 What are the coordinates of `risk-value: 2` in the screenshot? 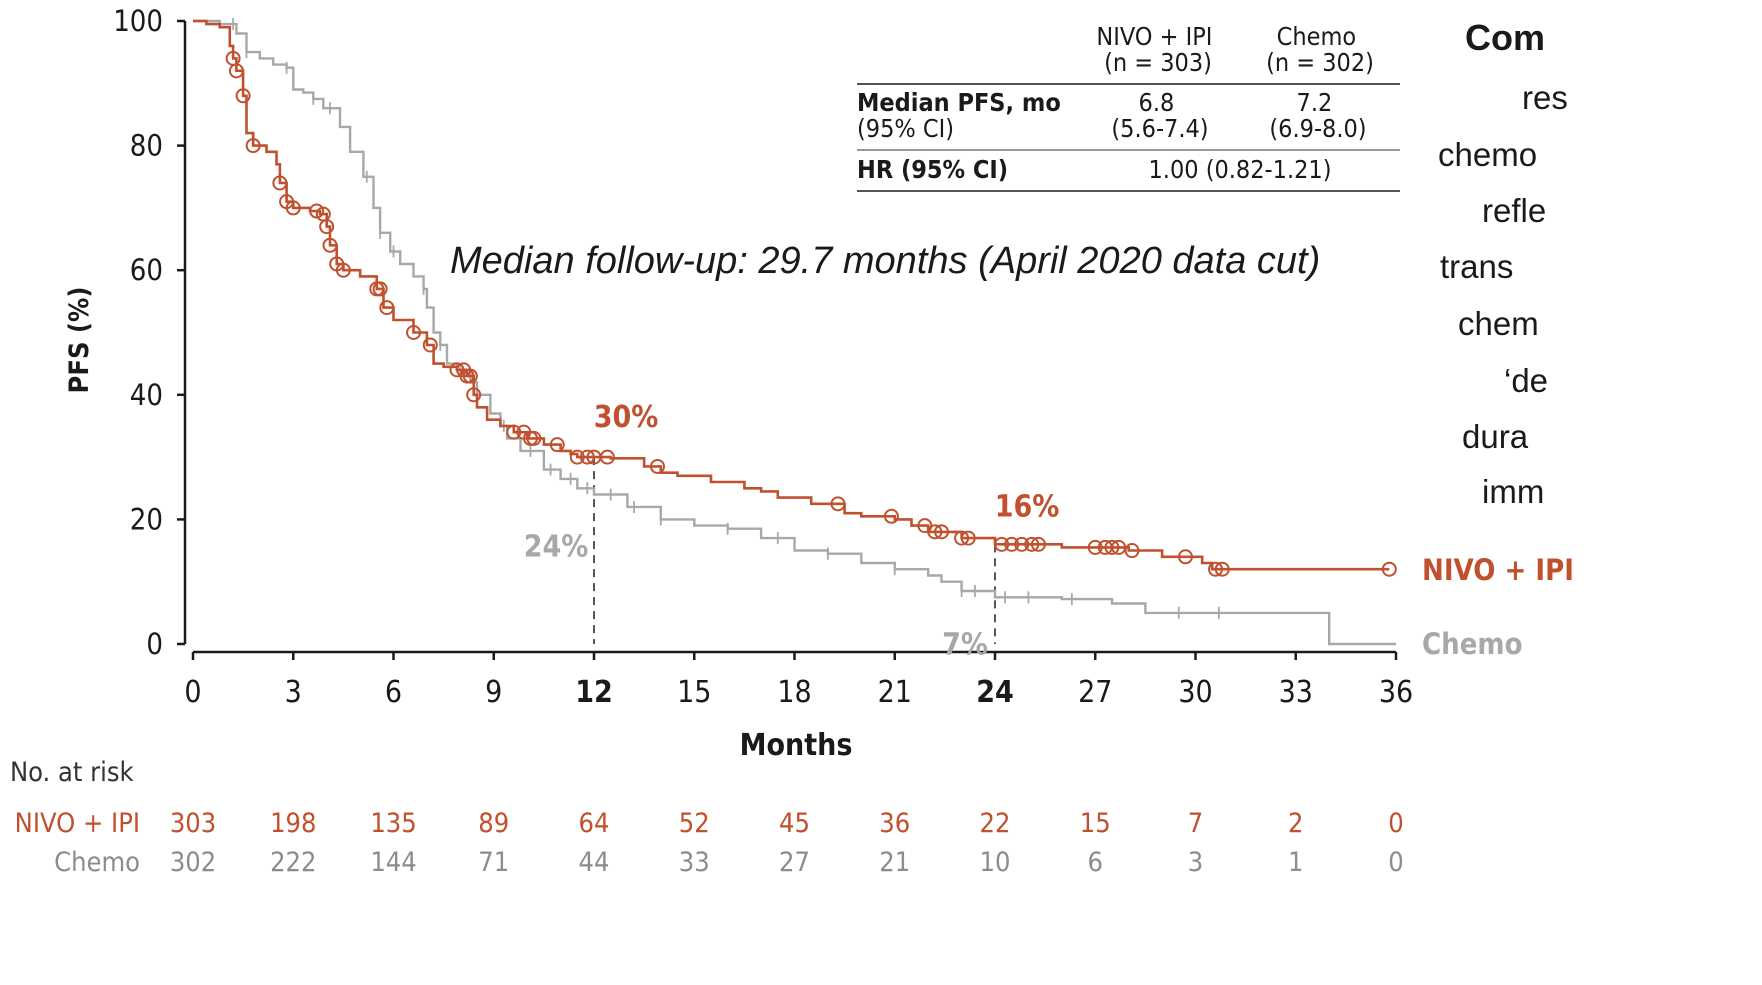 It's located at (1295, 823).